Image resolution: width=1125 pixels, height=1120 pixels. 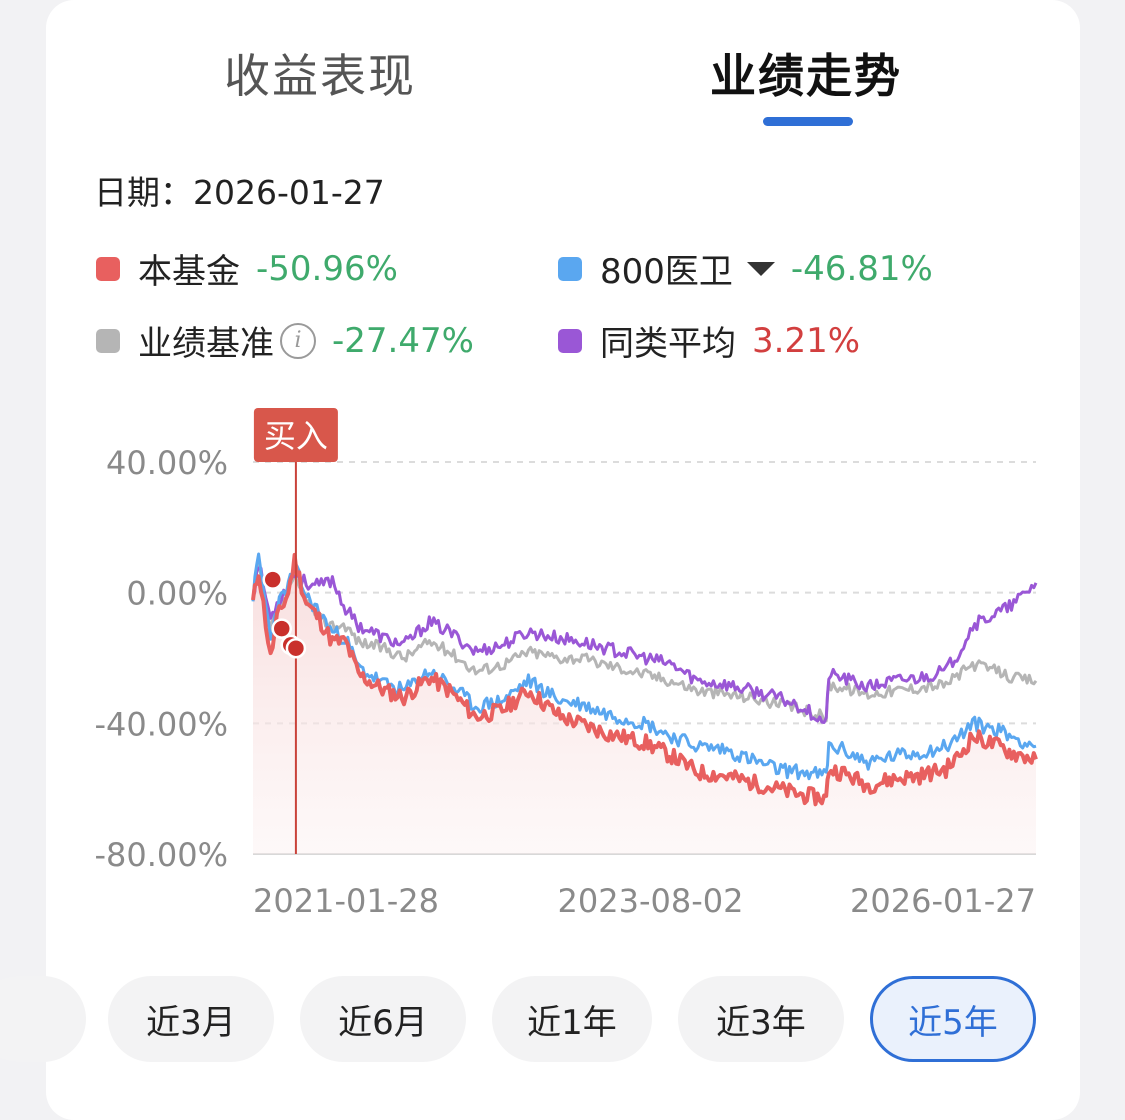 I want to click on legend-value: -46.81%, so click(x=861, y=268).